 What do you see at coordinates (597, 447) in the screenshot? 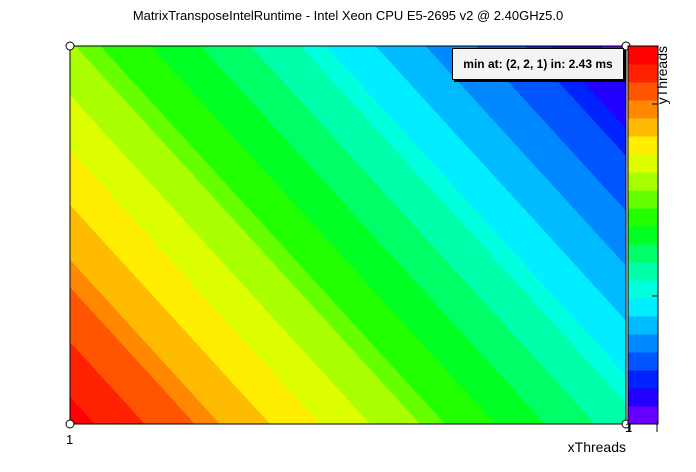
I see `x-axis-label: xThreads` at bounding box center [597, 447].